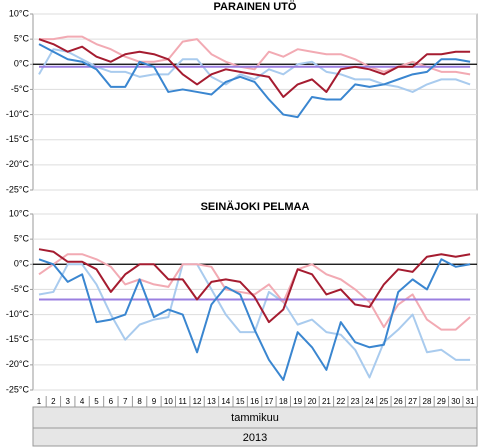 This screenshot has width=480, height=447. What do you see at coordinates (225, 401) in the screenshot?
I see `x-tick-label: 14` at bounding box center [225, 401].